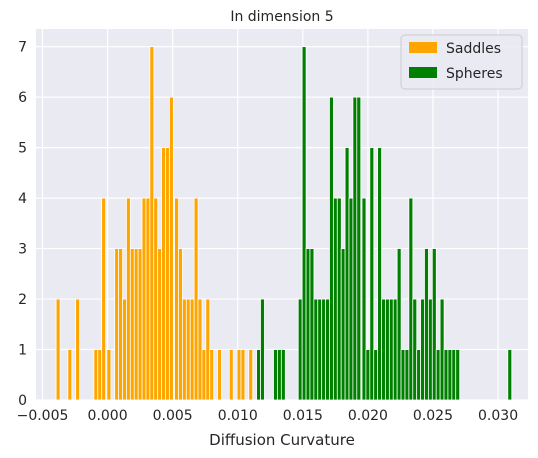 The height and width of the screenshot is (458, 538). I want to click on y-tick-label: 2, so click(22, 300).